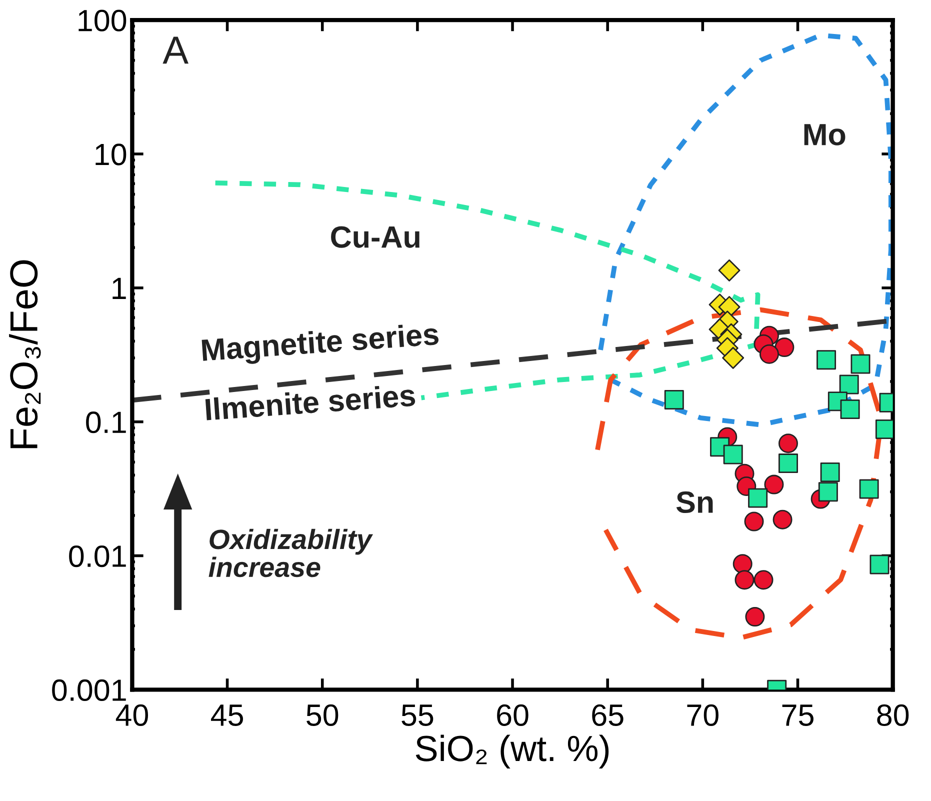 The height and width of the screenshot is (801, 931). Describe the element at coordinates (102, 21) in the screenshot. I see `y-tick-label: 100` at that location.